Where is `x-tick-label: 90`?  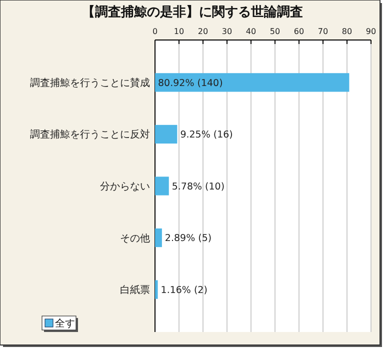
x-tick-label: 90 is located at coordinates (371, 31).